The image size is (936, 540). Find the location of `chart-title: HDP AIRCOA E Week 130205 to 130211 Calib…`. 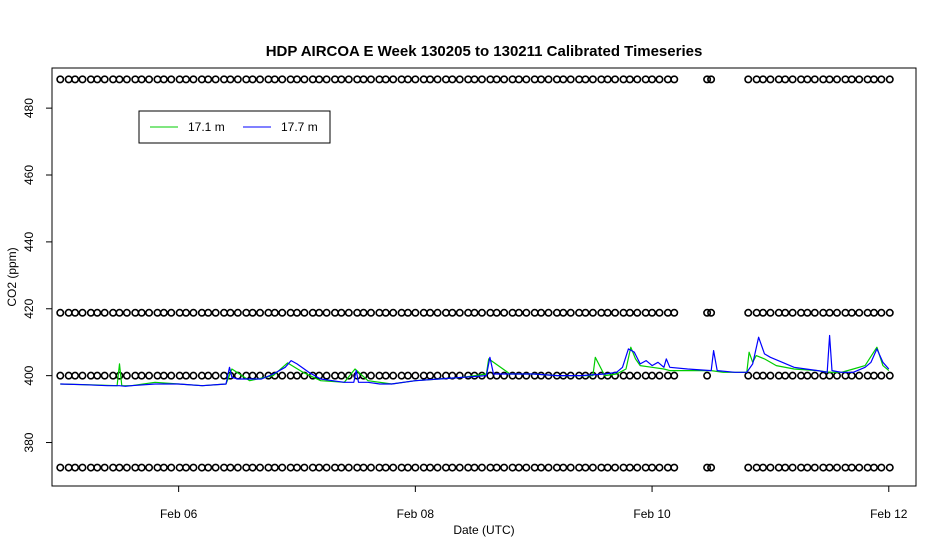

chart-title: HDP AIRCOA E Week 130205 to 130211 Calib… is located at coordinates (484, 51).